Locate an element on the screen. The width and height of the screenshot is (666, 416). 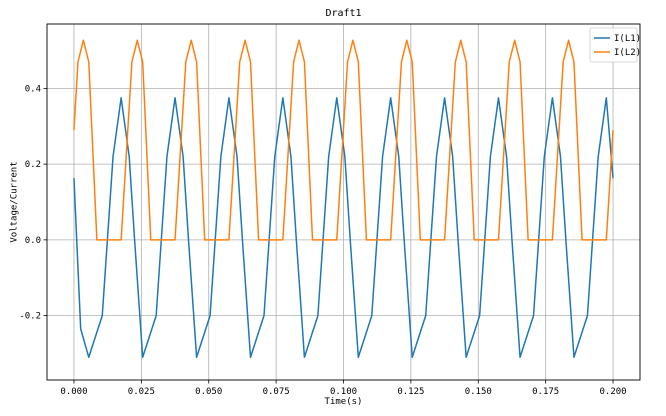
x-tick-label: 0.150 is located at coordinates (478, 392).